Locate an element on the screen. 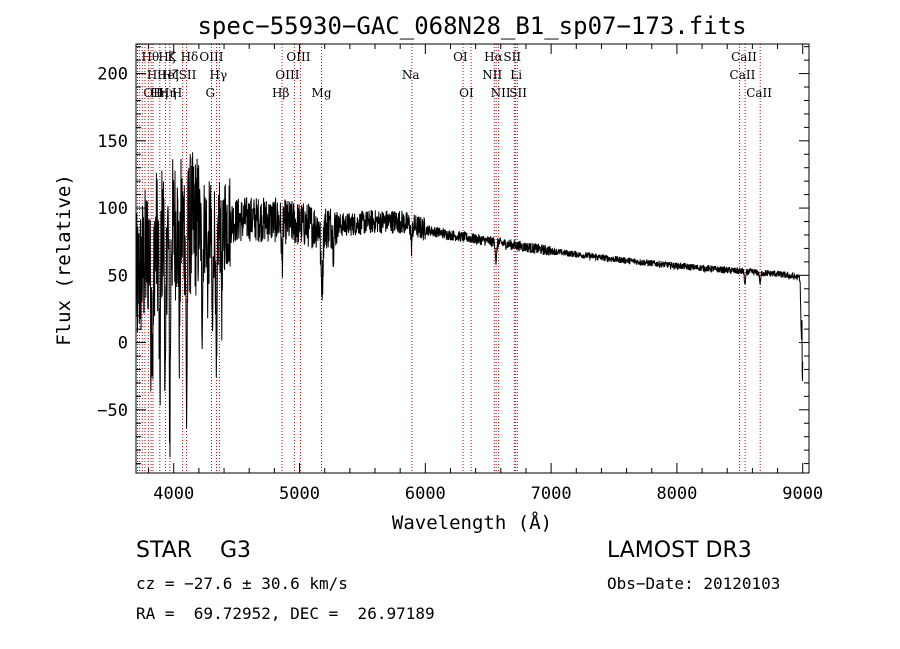 Image resolution: width=900 pixels, height=649 pixels. y-tick-label: 200 is located at coordinates (112, 75).